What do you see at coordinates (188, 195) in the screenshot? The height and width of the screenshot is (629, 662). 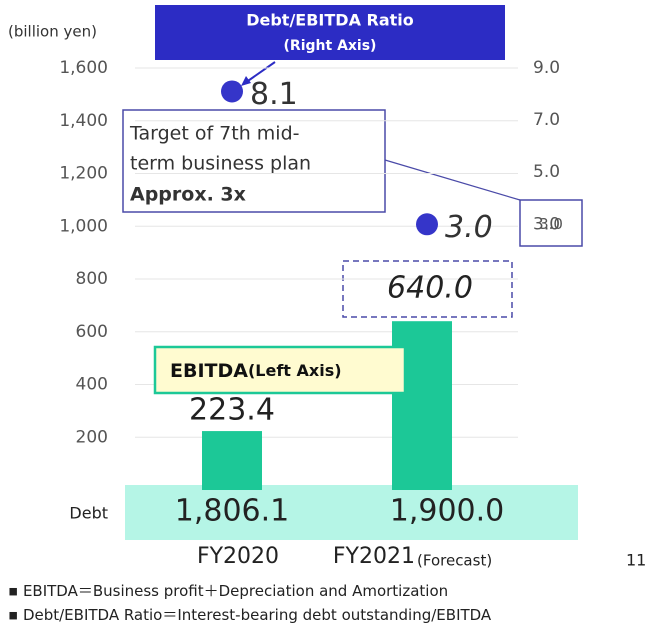 I see `annotation-bold: Approx. 3x` at bounding box center [188, 195].